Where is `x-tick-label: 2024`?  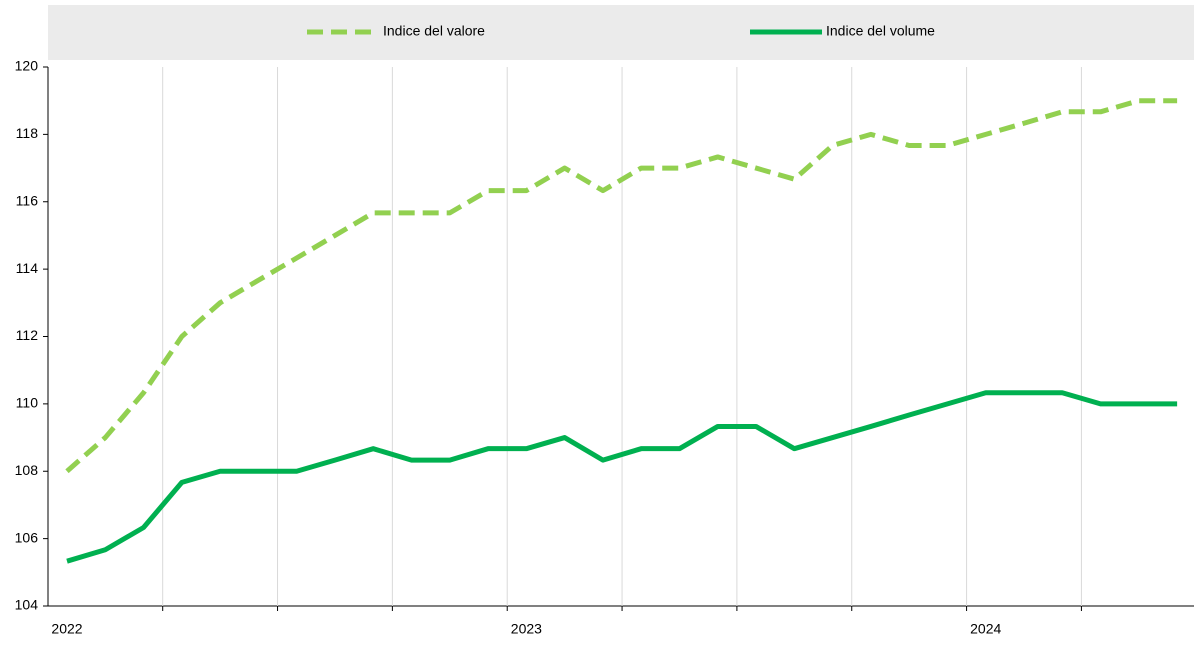 x-tick-label: 2024 is located at coordinates (985, 629).